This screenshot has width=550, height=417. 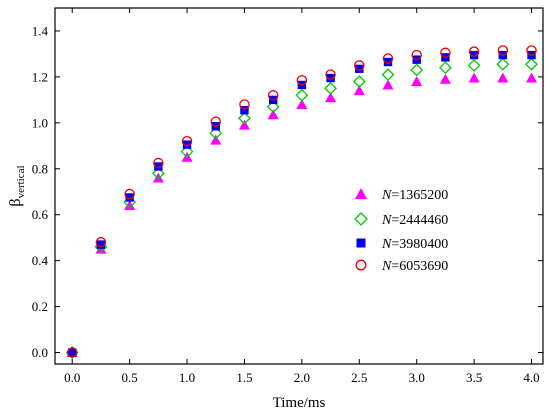 What do you see at coordinates (359, 377) in the screenshot?
I see `x-tick-label: 2.5` at bounding box center [359, 377].